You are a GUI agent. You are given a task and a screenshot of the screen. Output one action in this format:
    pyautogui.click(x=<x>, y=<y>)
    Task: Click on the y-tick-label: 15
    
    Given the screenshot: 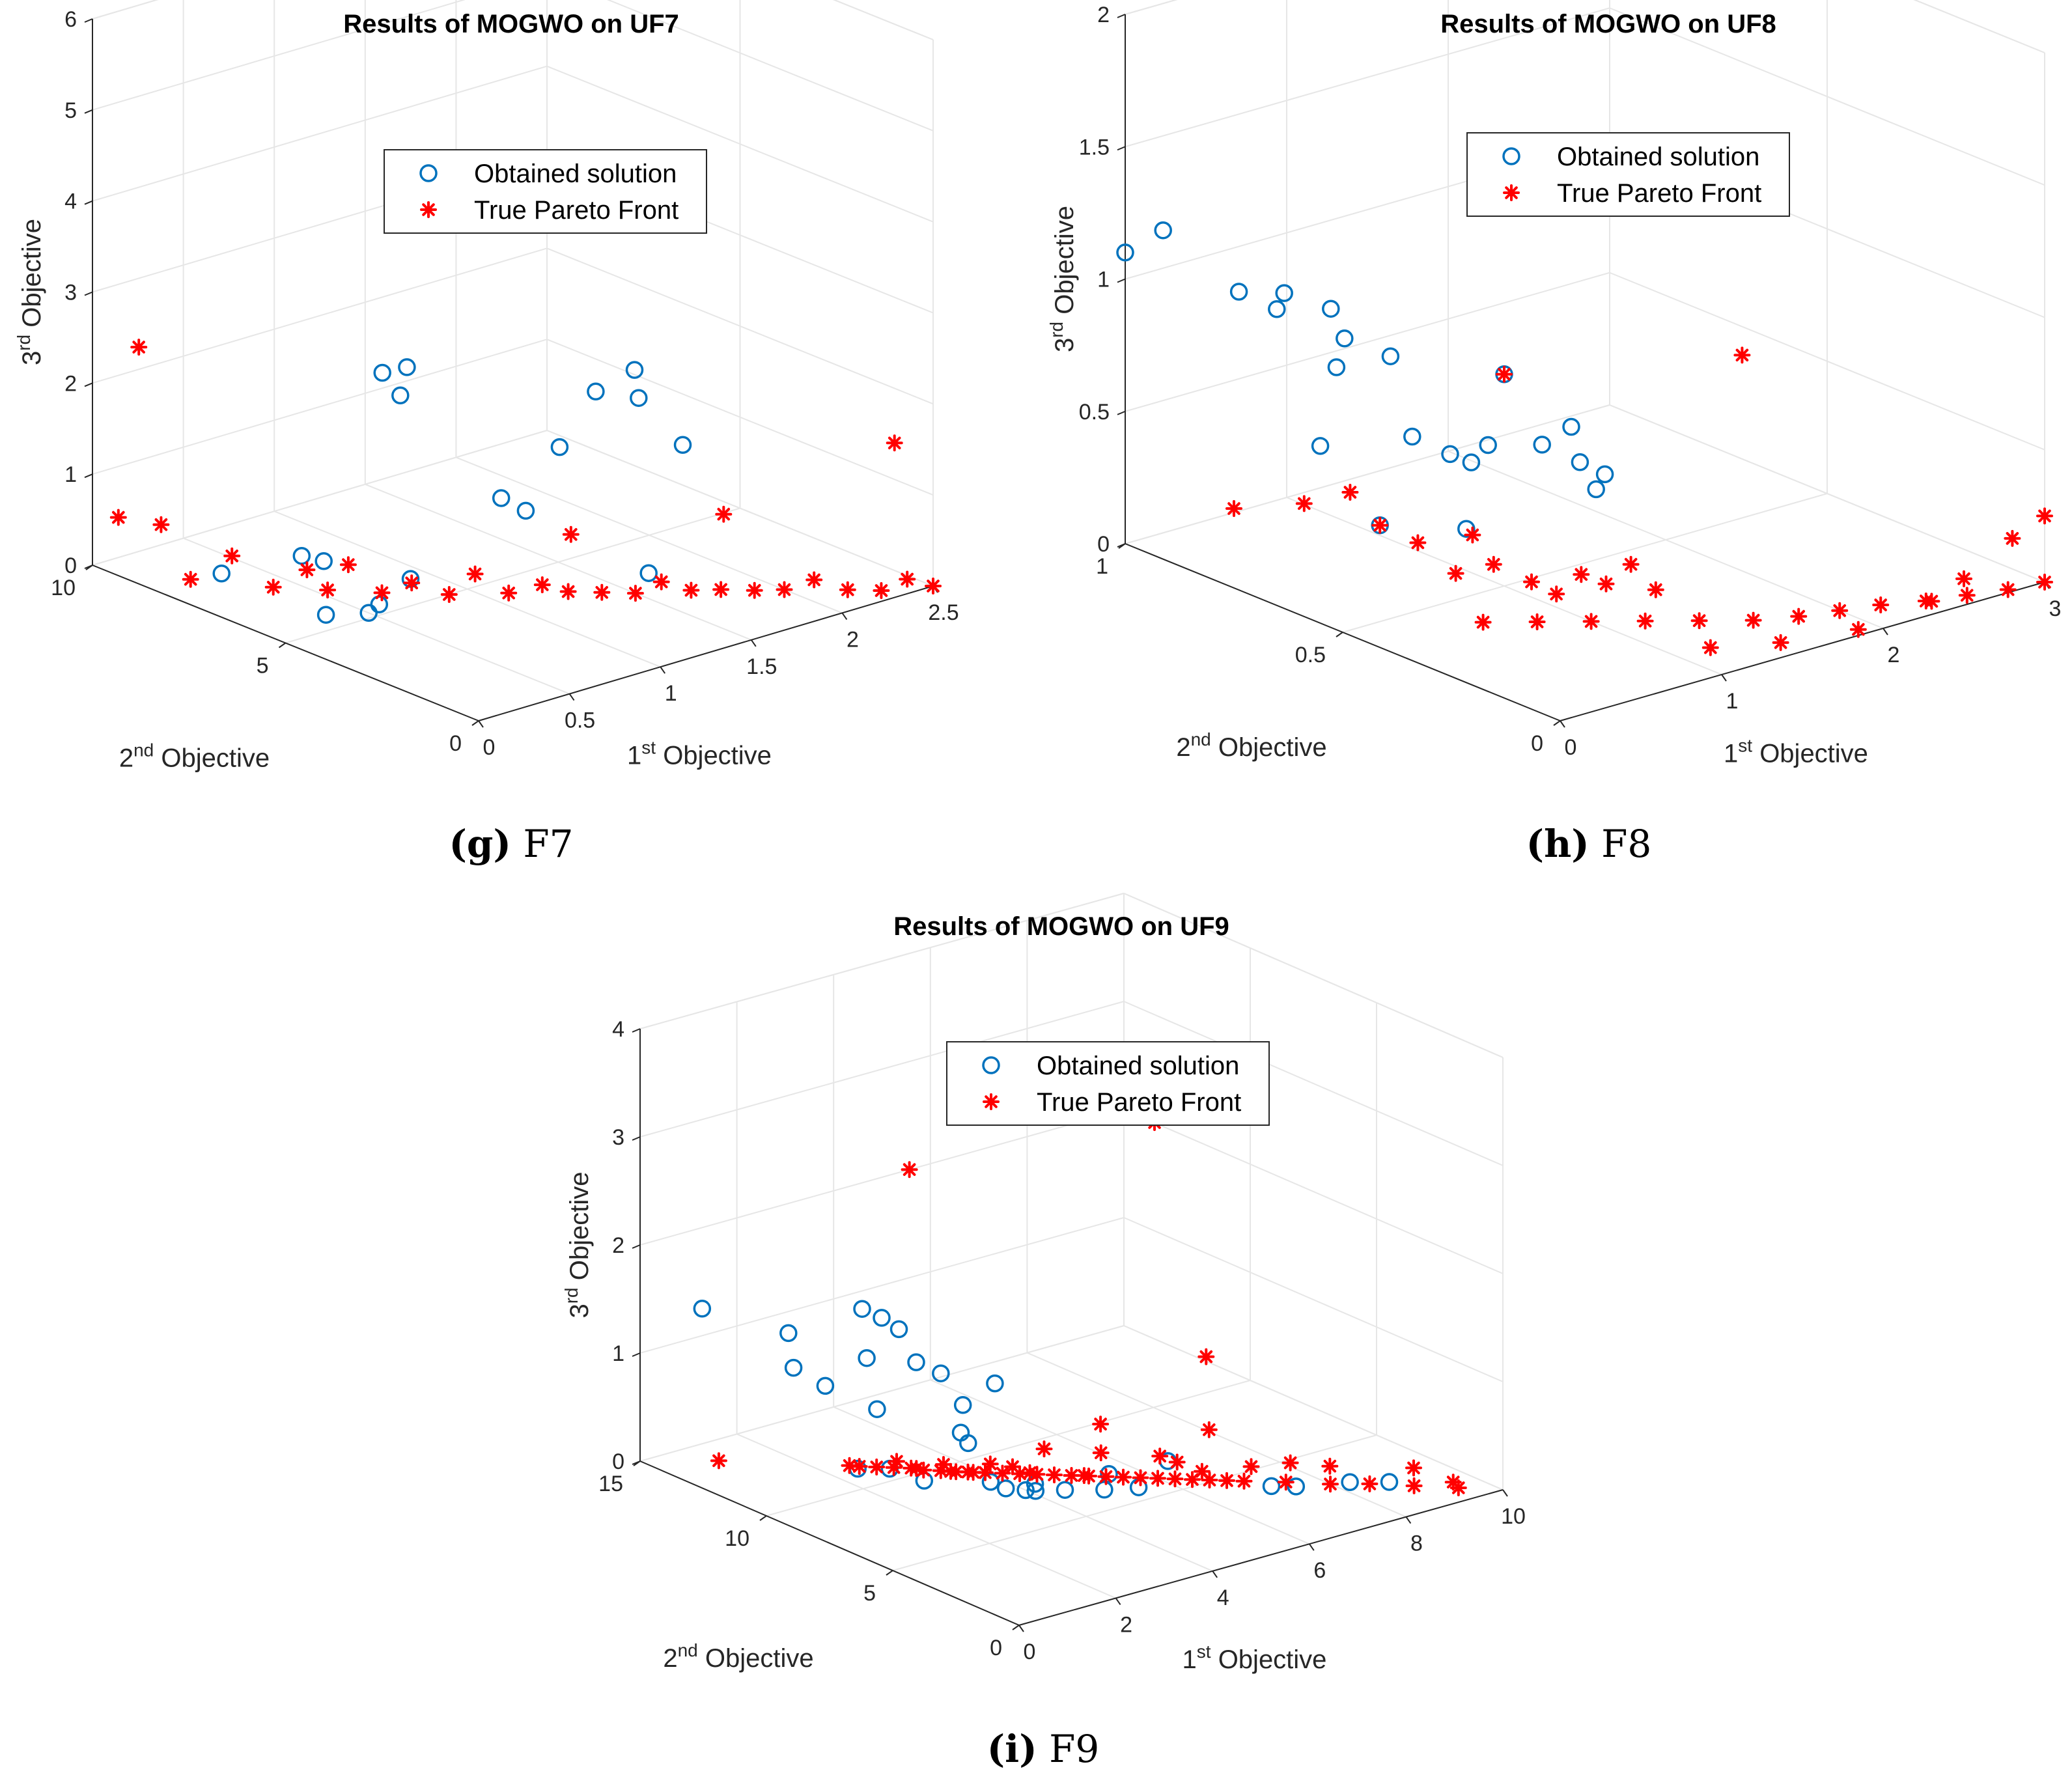 What is the action you would take?
    pyautogui.click(x=610, y=1484)
    